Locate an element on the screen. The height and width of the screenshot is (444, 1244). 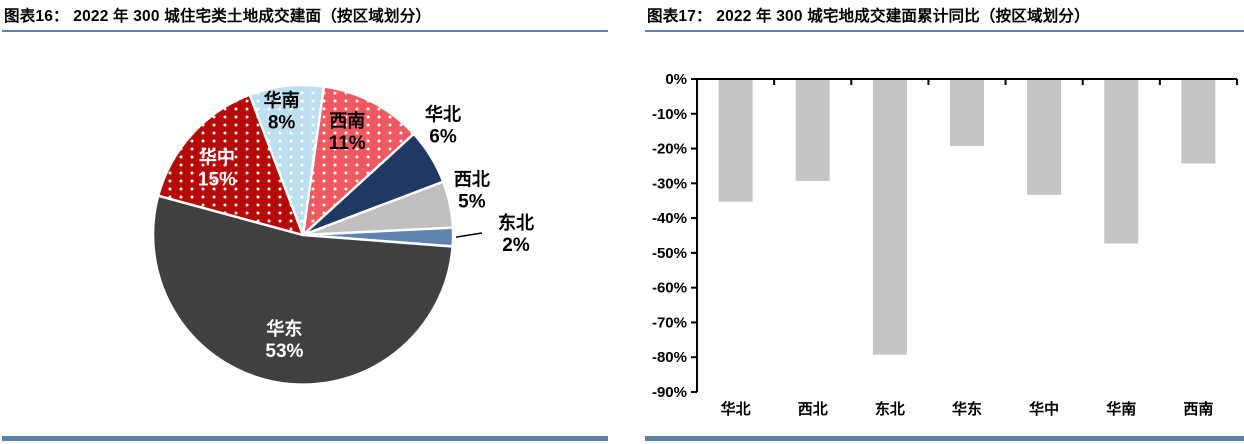
figure-16-title: 图表16： 2022 年 300 城住宅类土地成交建面（按区域划分） is located at coordinates (305, 19).